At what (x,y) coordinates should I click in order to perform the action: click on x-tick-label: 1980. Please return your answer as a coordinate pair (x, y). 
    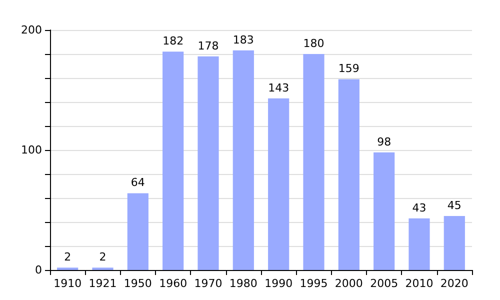
    Looking at the image, I should click on (243, 283).